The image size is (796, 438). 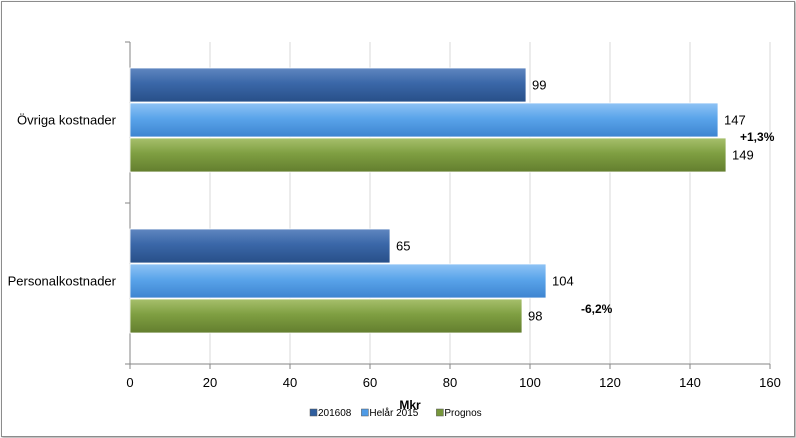 I want to click on x-tick-label: 60, so click(x=370, y=382).